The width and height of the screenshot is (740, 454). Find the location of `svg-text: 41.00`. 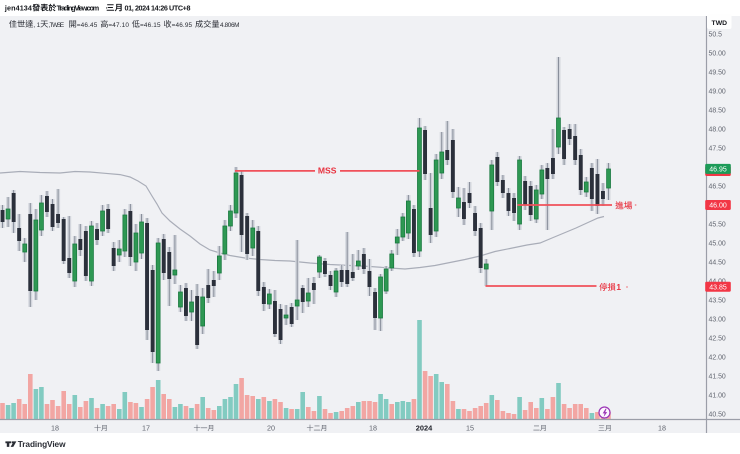

svg-text: 41.00 is located at coordinates (717, 396).